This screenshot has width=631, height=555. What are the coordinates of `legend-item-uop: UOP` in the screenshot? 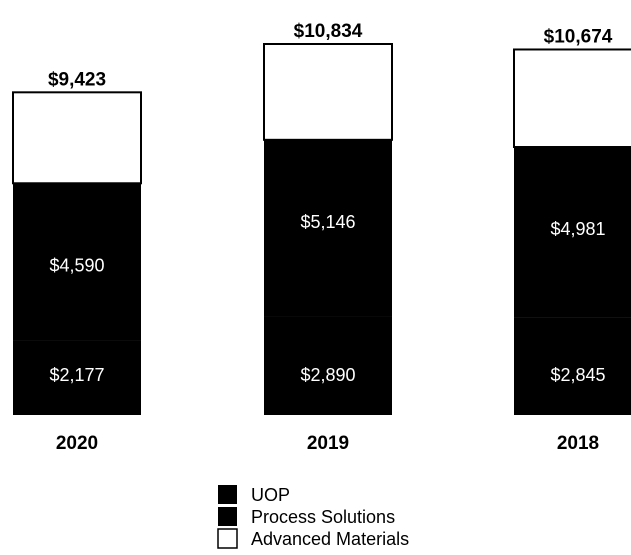 It's located at (254, 495).